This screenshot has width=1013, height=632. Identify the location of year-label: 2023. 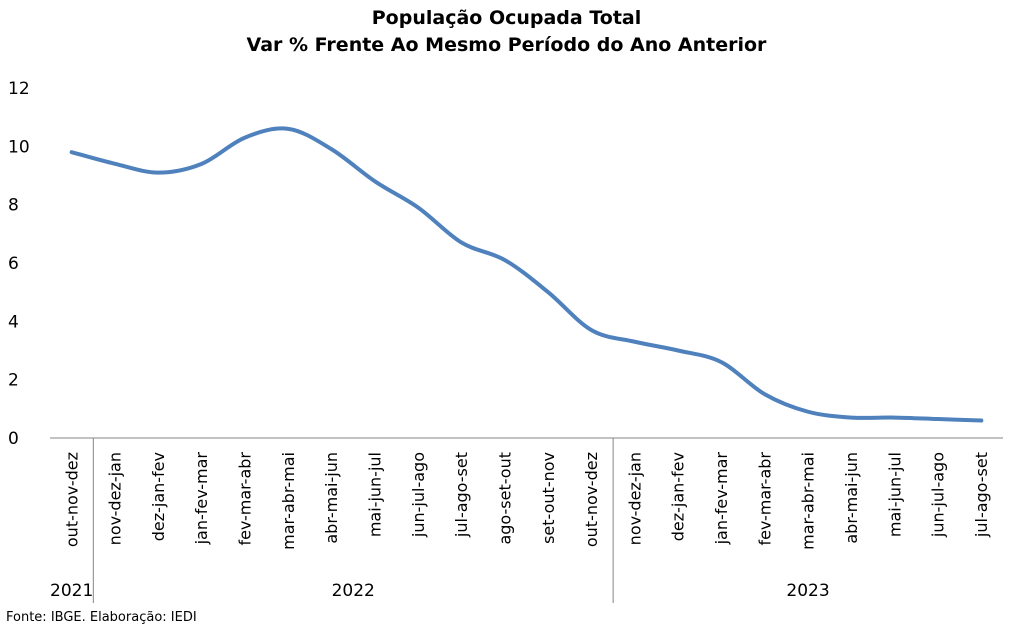
(807, 591).